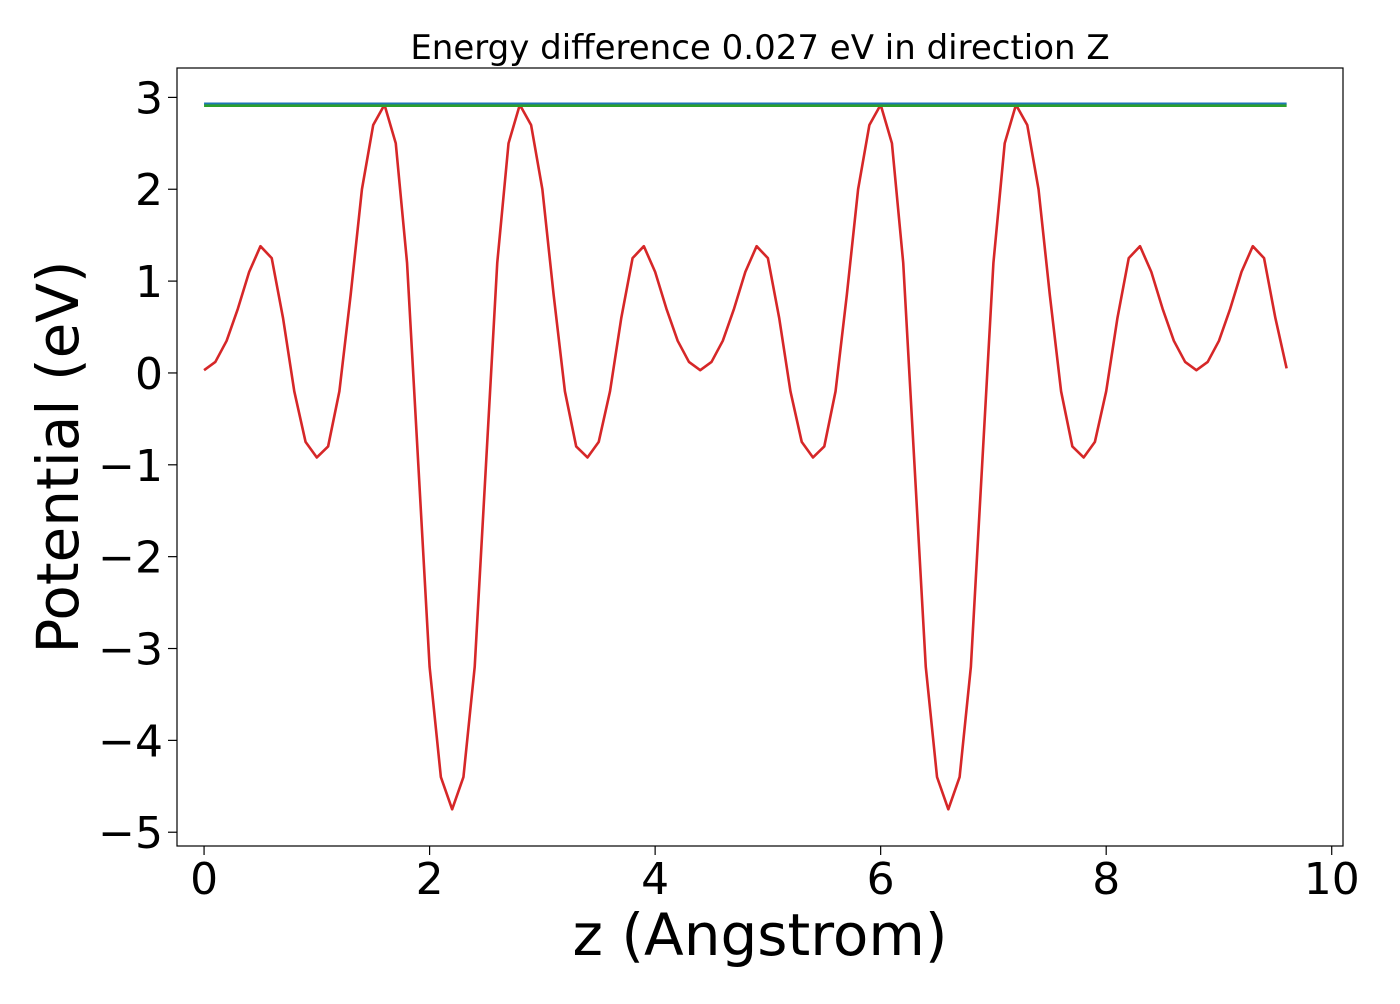  I want to click on x-tick-label: 6, so click(881, 879).